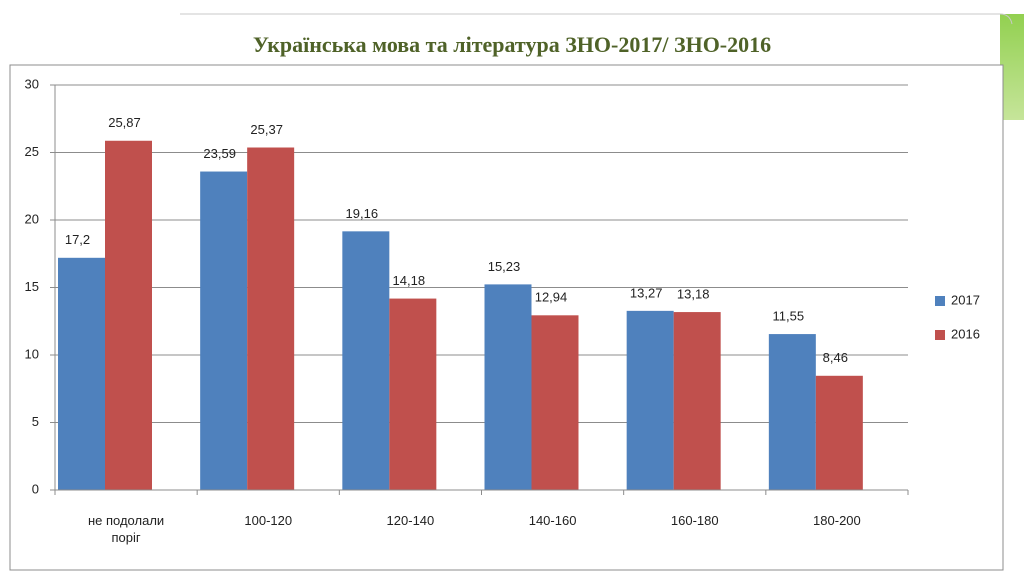 The image size is (1024, 574). I want to click on data-label: 17,2, so click(77, 239).